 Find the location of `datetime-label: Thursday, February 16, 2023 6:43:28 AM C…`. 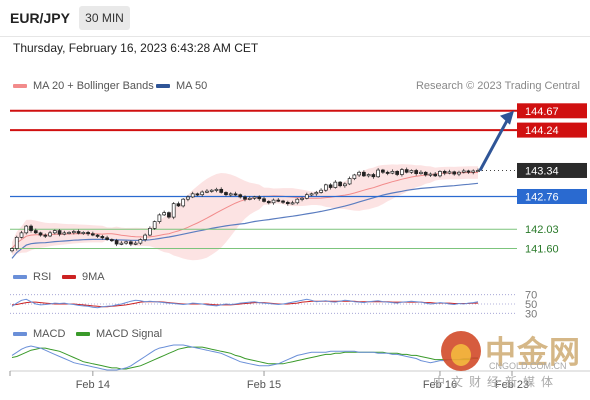

datetime-label: Thursday, February 16, 2023 6:43:28 AM C… is located at coordinates (136, 48).